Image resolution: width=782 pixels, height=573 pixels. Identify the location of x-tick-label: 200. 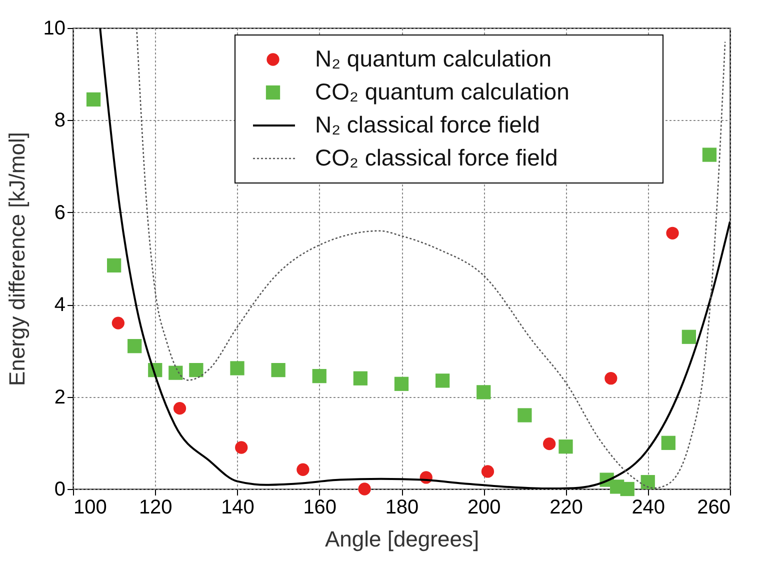
(484, 507).